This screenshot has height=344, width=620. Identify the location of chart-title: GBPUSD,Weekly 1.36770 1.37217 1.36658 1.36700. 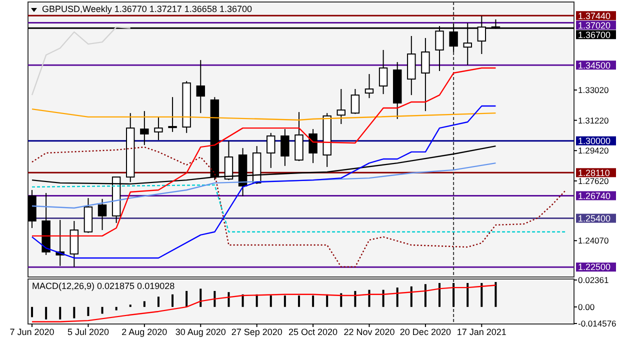
(147, 9).